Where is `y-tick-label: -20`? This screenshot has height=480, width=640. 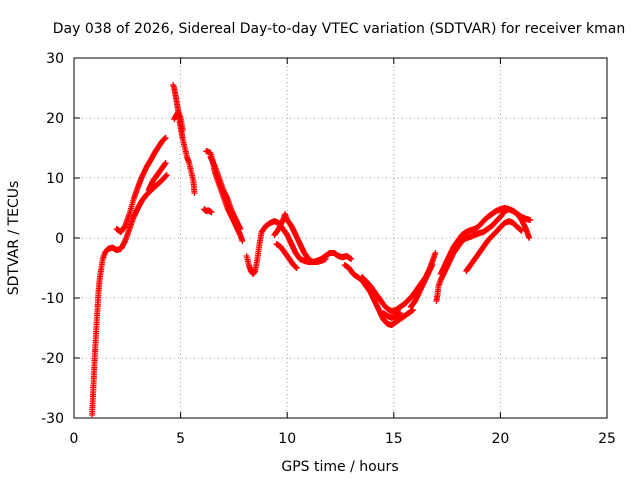
y-tick-label: -20 is located at coordinates (52, 359).